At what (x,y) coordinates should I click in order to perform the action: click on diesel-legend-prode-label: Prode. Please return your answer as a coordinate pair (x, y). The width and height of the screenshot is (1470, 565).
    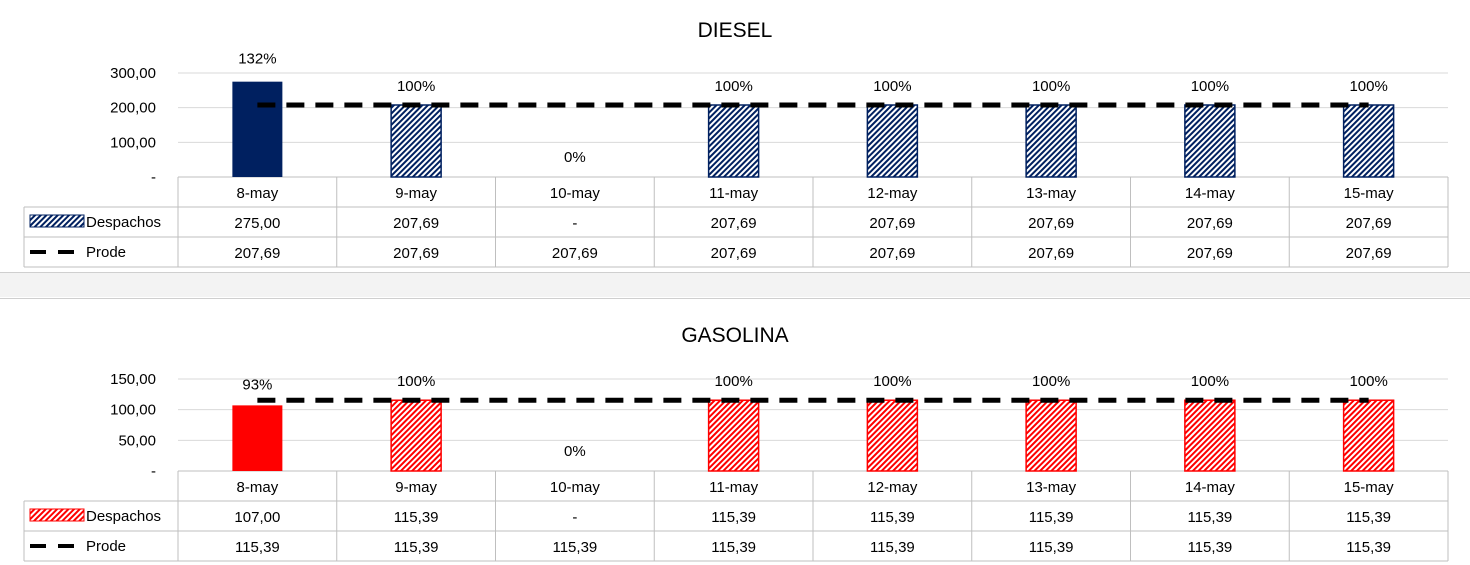
    Looking at the image, I should click on (106, 252).